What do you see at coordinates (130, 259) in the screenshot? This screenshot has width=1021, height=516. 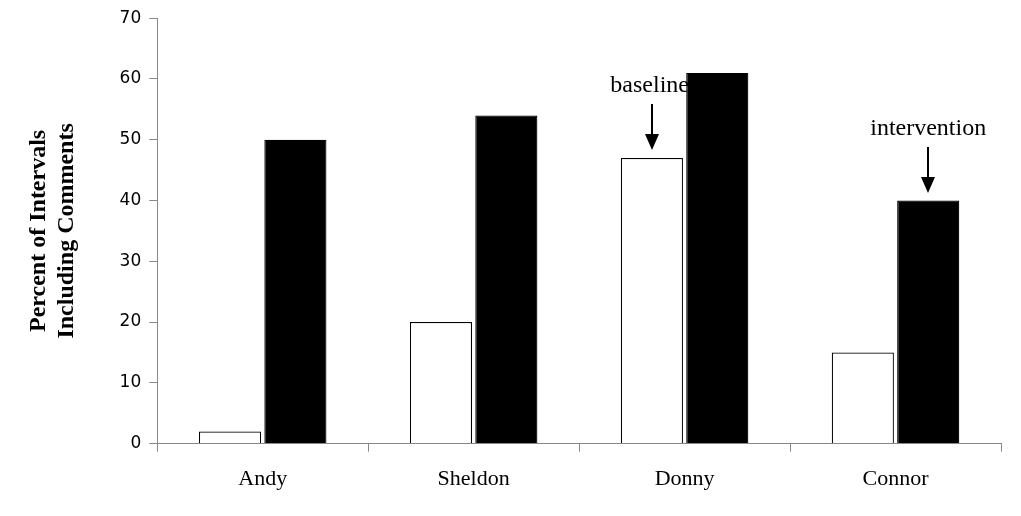 I see `y-tick-label: 30` at bounding box center [130, 259].